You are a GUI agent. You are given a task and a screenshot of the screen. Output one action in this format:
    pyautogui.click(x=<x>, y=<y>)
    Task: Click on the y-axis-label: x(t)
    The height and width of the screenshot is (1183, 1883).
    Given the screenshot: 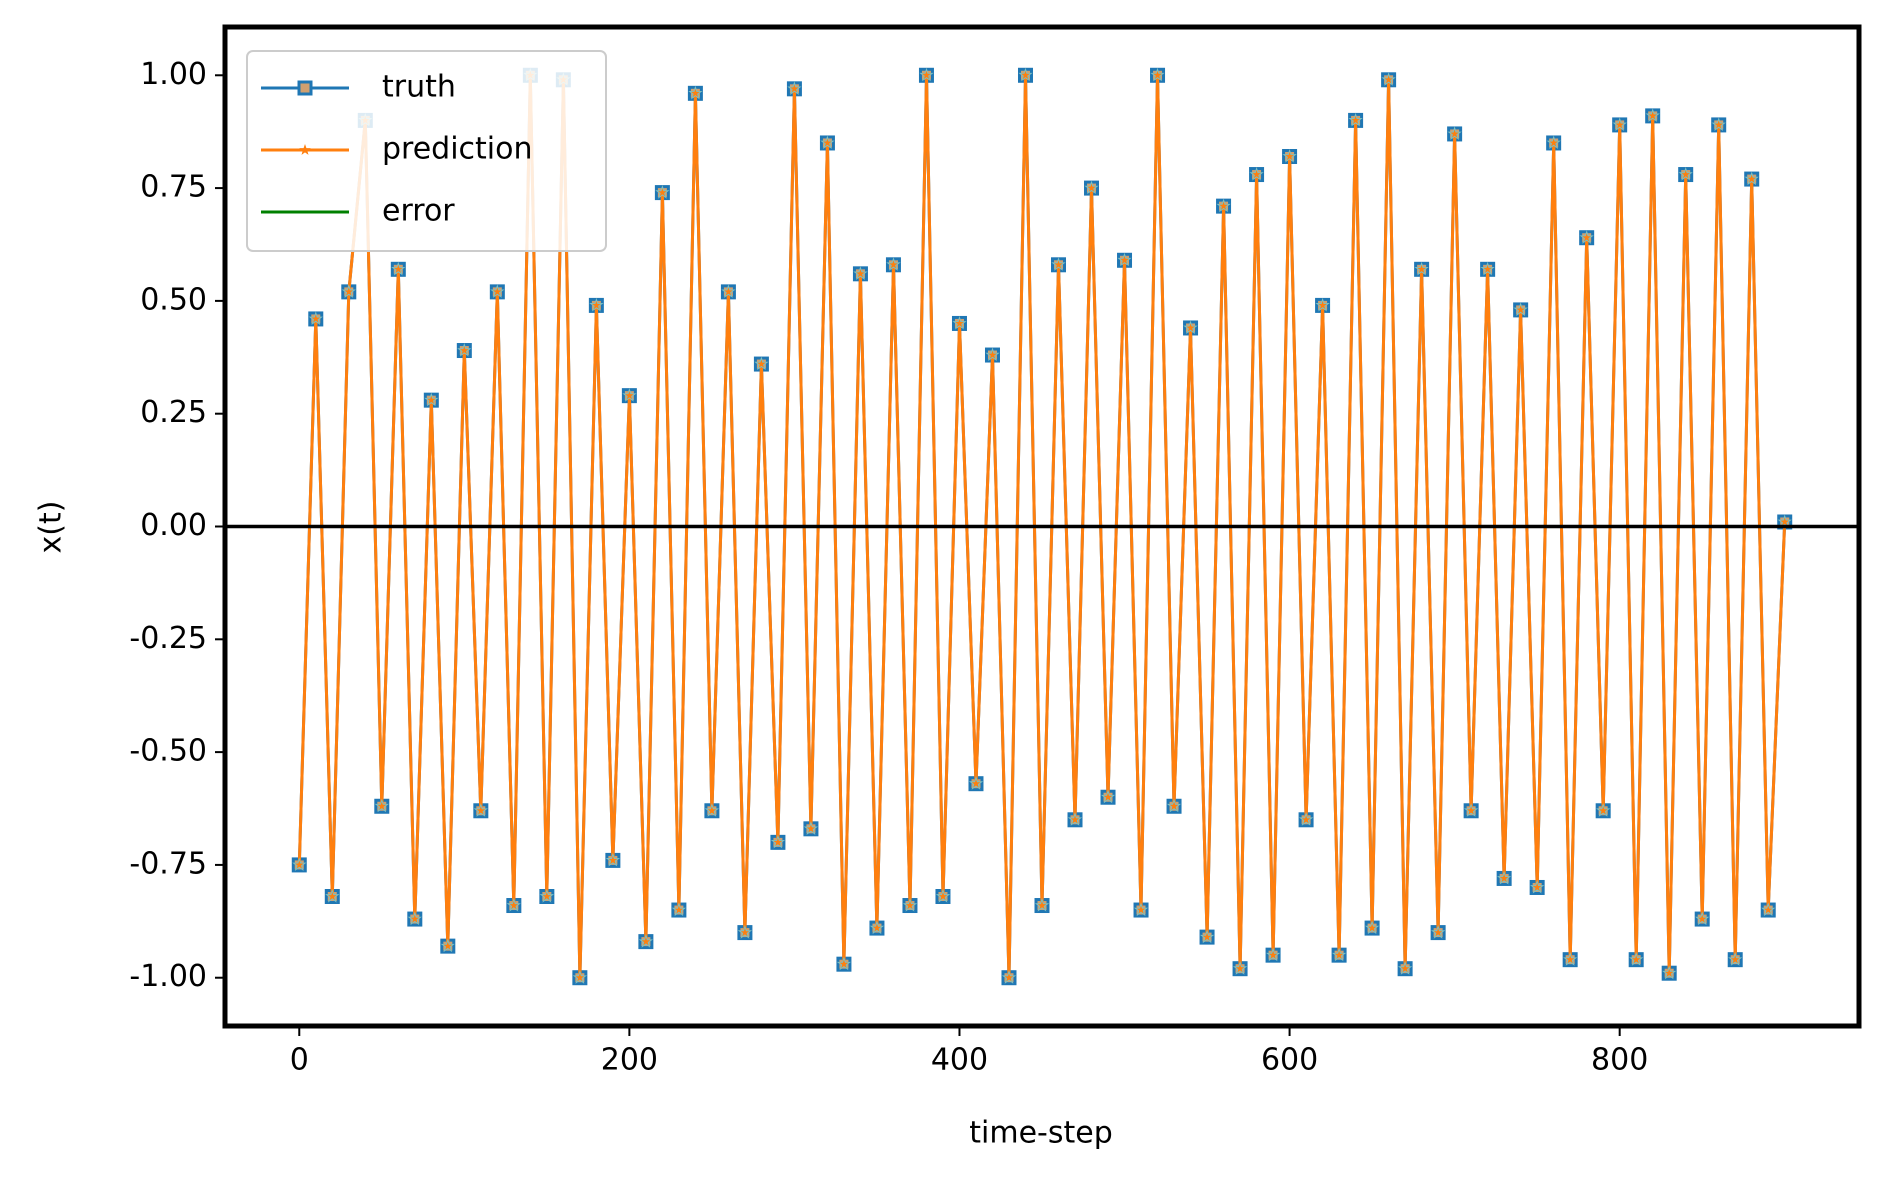 What is the action you would take?
    pyautogui.click(x=51, y=527)
    